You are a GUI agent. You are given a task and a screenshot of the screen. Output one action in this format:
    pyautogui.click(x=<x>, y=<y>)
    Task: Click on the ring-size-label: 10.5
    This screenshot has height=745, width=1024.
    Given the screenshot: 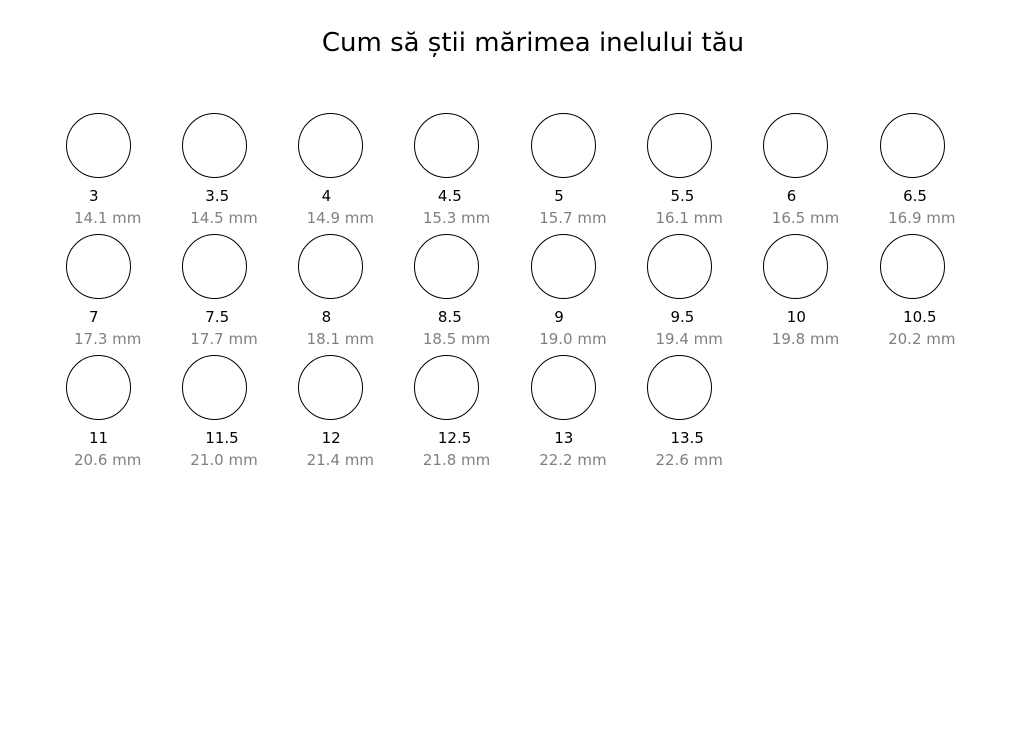 What is the action you would take?
    pyautogui.click(x=920, y=317)
    